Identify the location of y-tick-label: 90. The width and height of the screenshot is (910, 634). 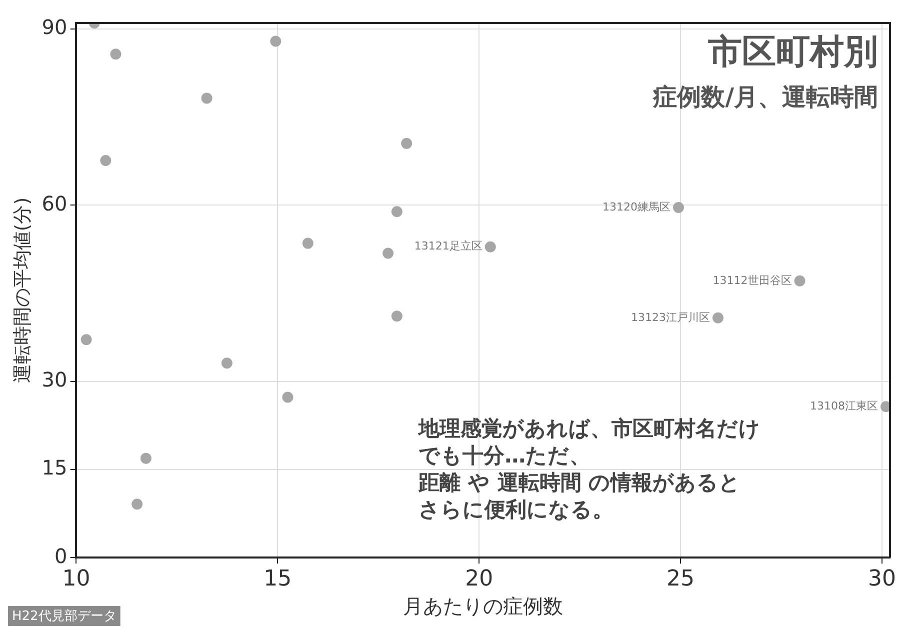
(55, 27).